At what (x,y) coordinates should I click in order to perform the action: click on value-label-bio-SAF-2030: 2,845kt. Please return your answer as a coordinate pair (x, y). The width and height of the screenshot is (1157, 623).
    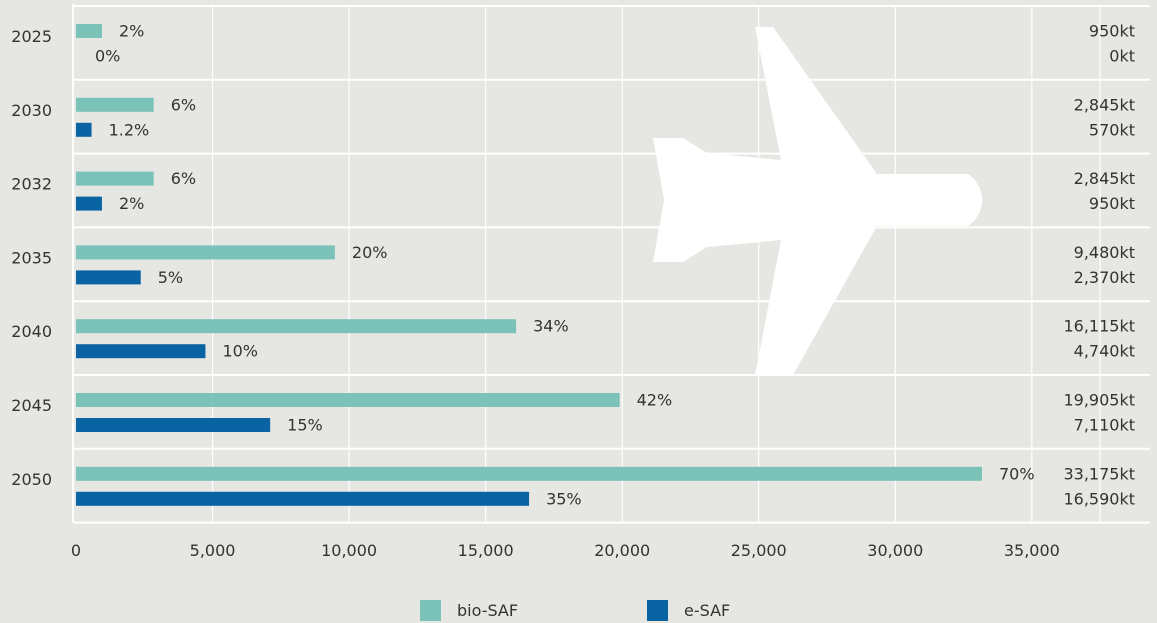
    Looking at the image, I should click on (1104, 104).